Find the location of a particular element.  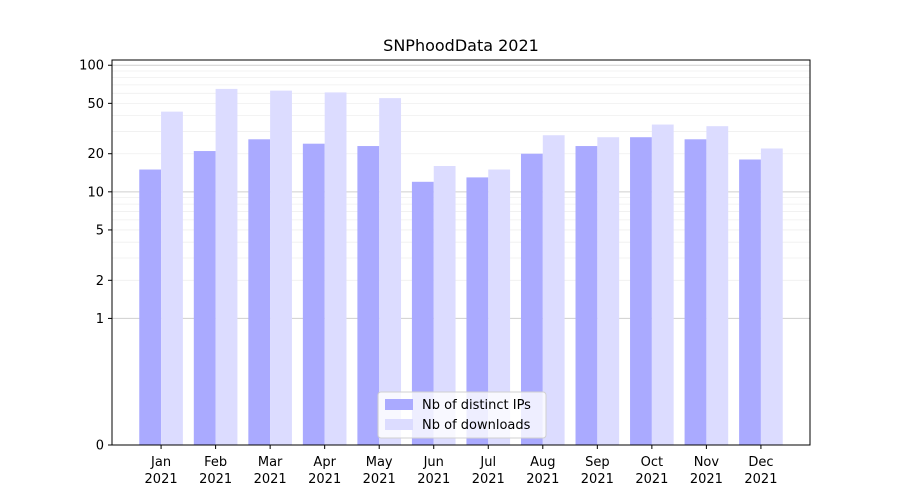

y-tick-label: 50 is located at coordinates (95, 104).